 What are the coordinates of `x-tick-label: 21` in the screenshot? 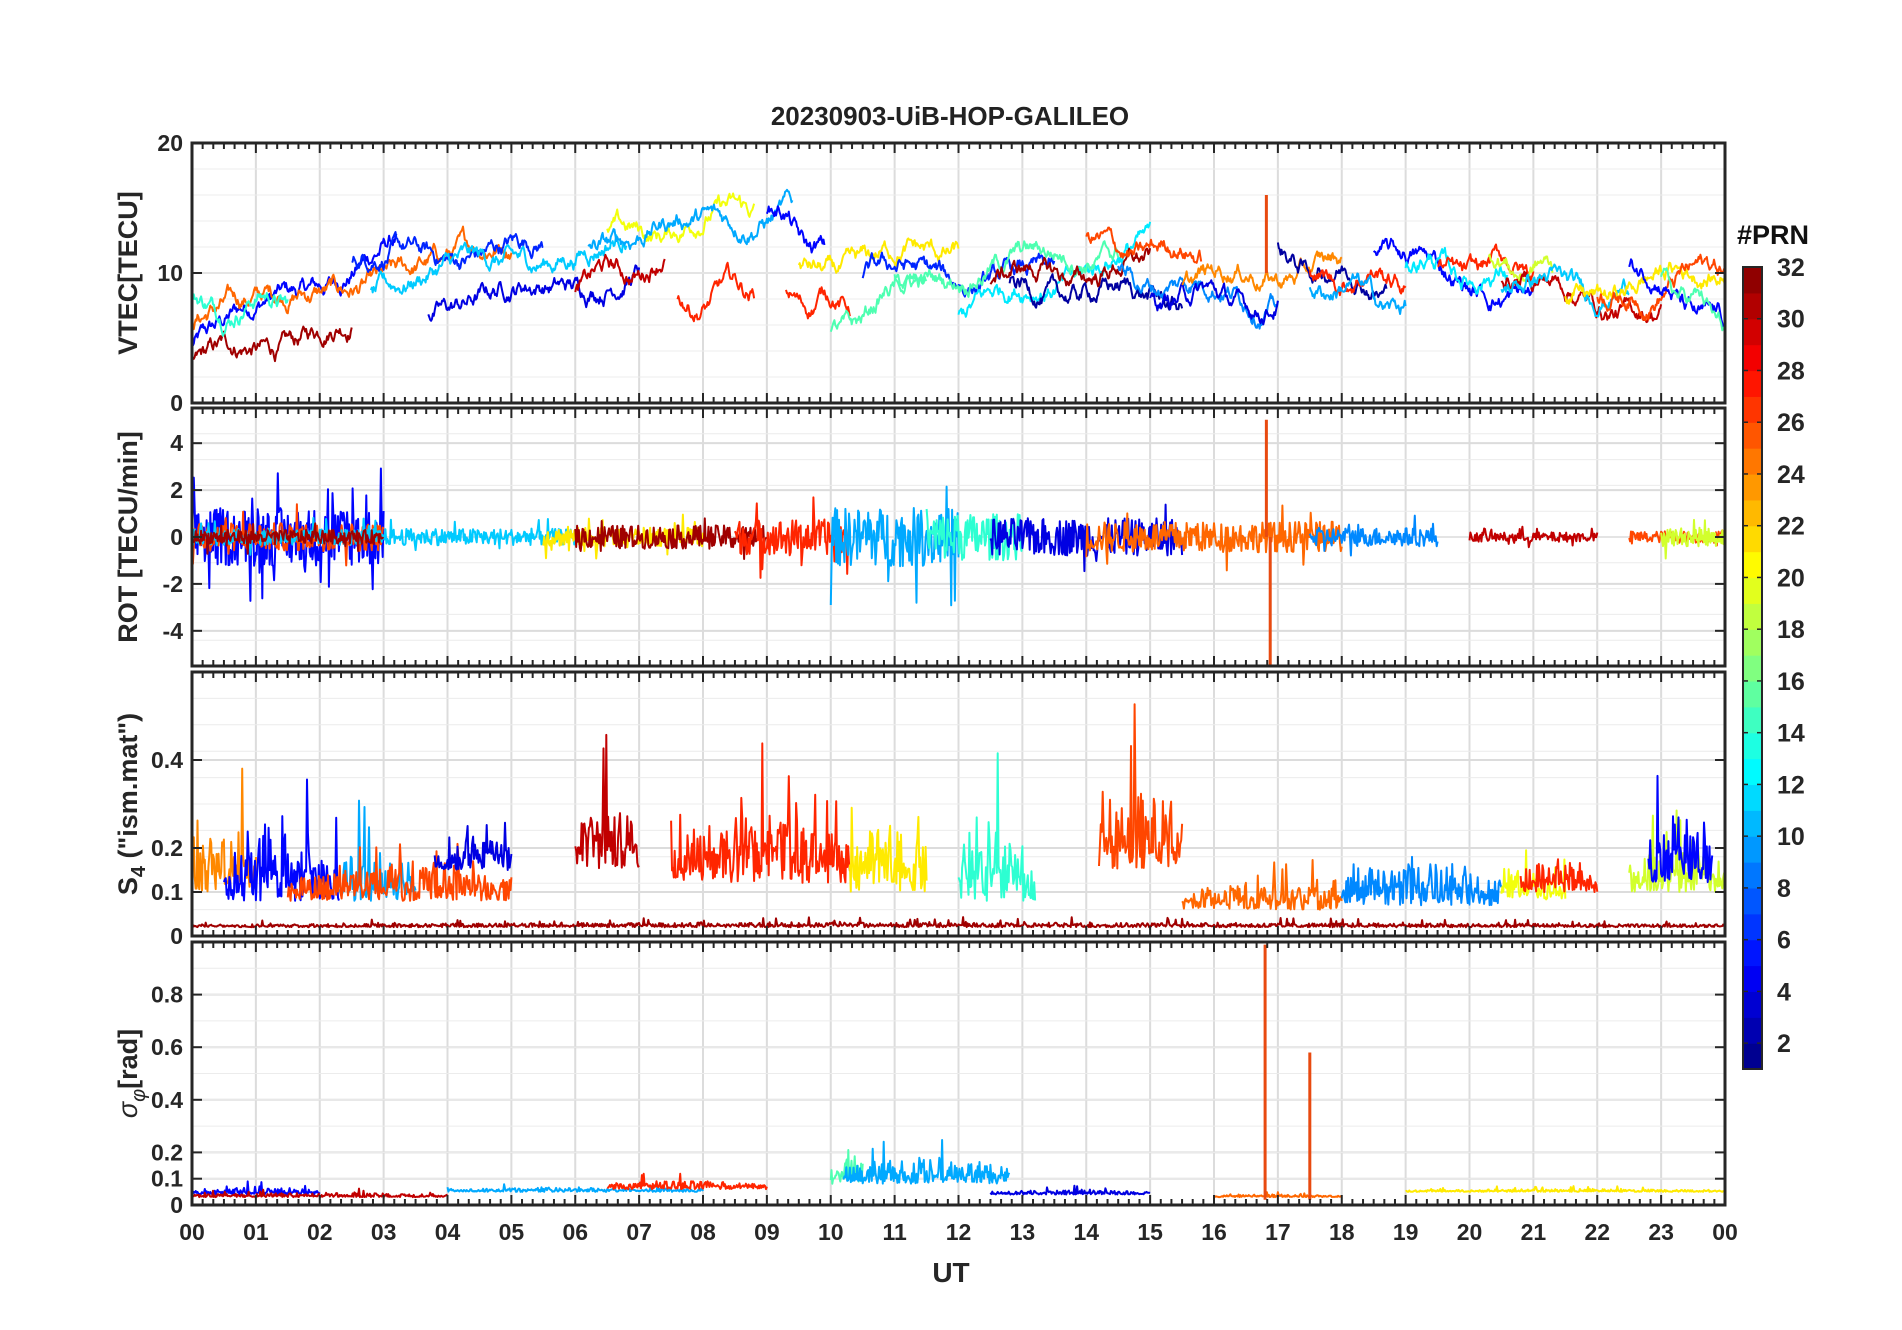 It's located at (1534, 1232).